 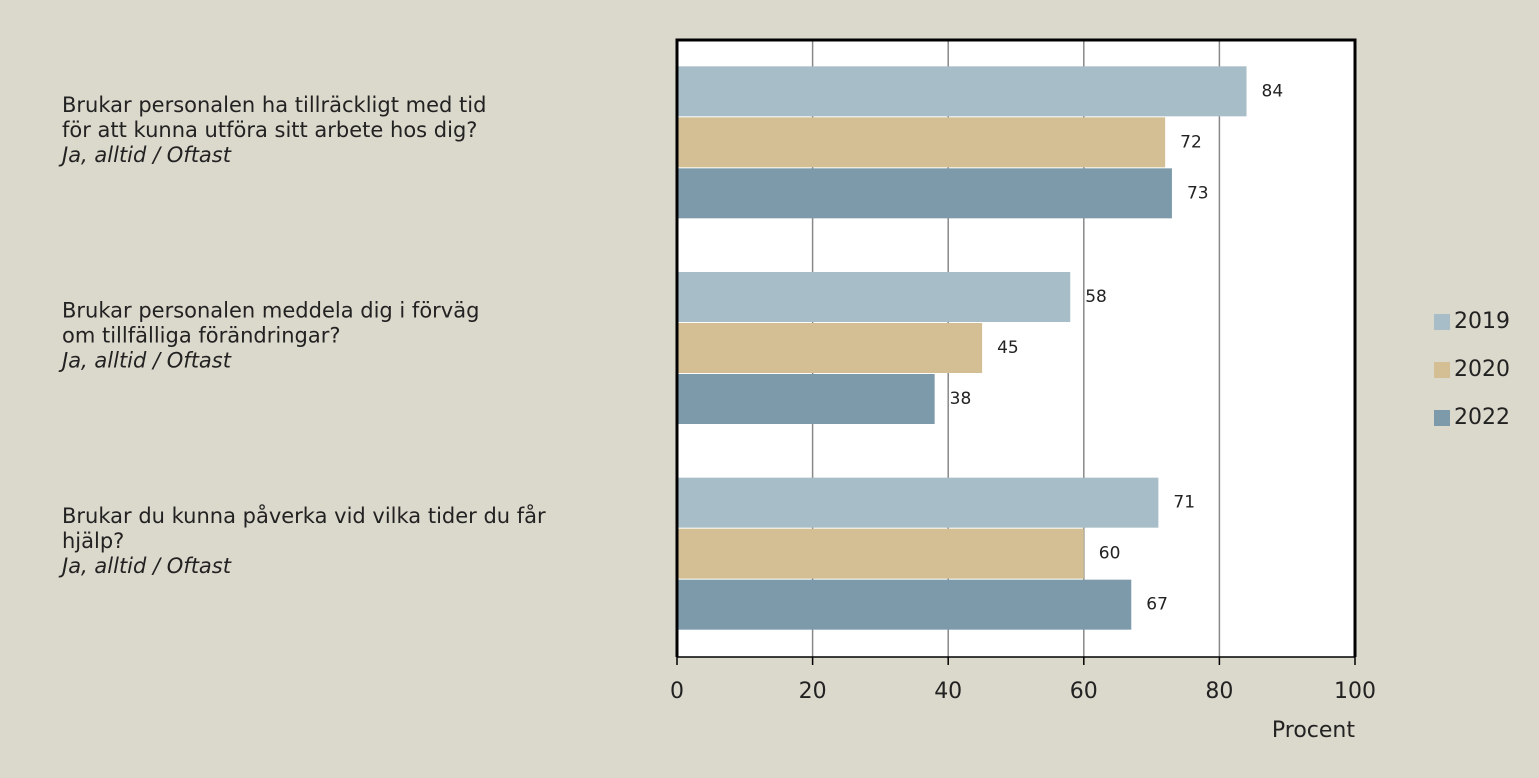 What do you see at coordinates (1482, 369) in the screenshot?
I see `legend-label: 2020` at bounding box center [1482, 369].